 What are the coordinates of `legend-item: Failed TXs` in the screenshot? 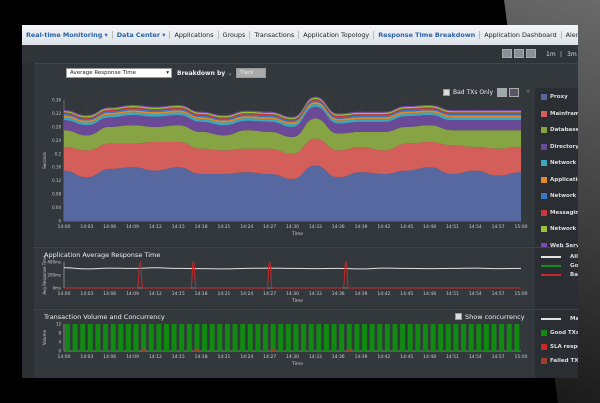 It's located at (559, 361).